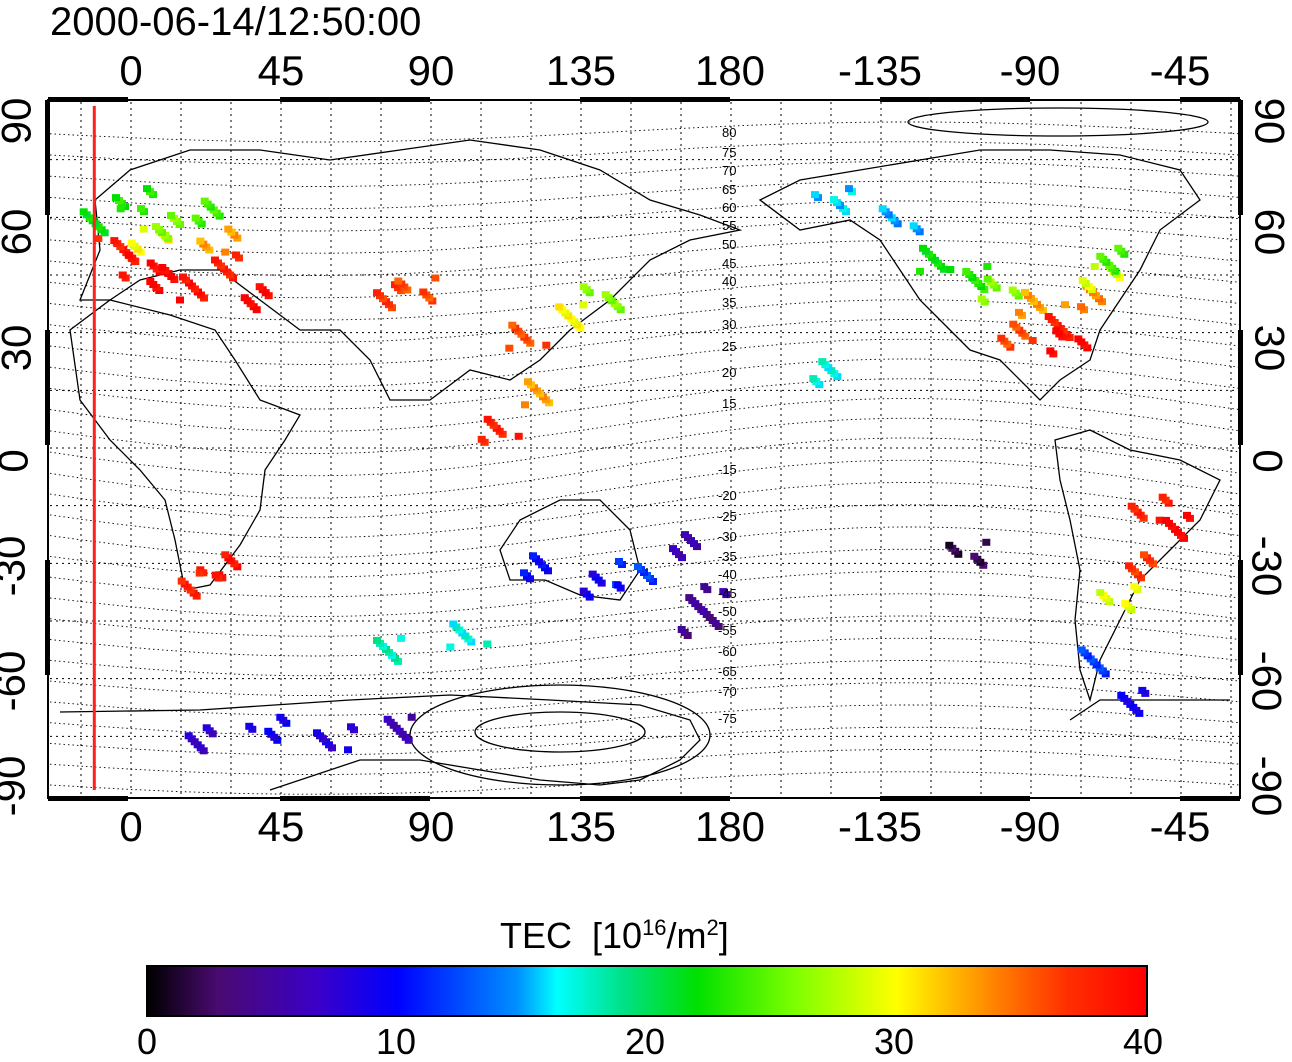  What do you see at coordinates (727, 469) in the screenshot?
I see `mlat-label: -15` at bounding box center [727, 469].